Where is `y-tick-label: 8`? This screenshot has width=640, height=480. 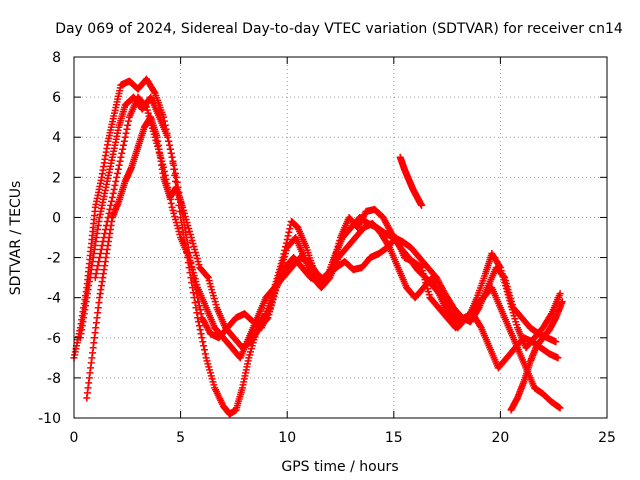 y-tick-label: 8 is located at coordinates (56, 58).